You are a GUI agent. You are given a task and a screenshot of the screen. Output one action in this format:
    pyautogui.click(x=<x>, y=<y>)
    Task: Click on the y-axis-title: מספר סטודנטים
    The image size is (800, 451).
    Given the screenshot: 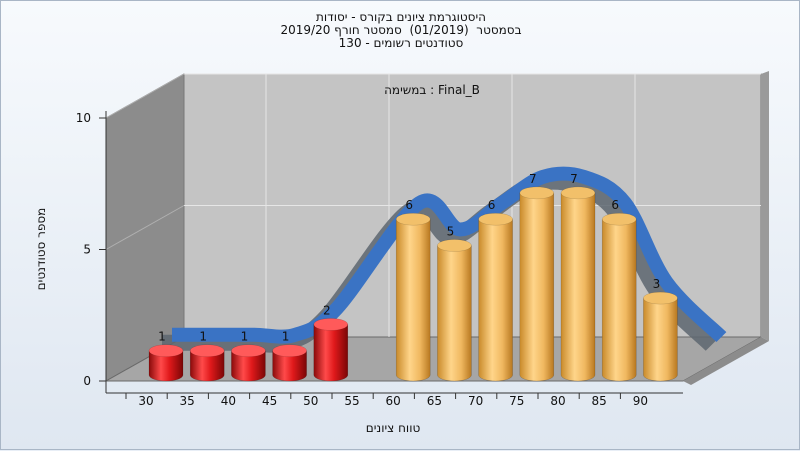 What is the action you would take?
    pyautogui.click(x=41, y=249)
    